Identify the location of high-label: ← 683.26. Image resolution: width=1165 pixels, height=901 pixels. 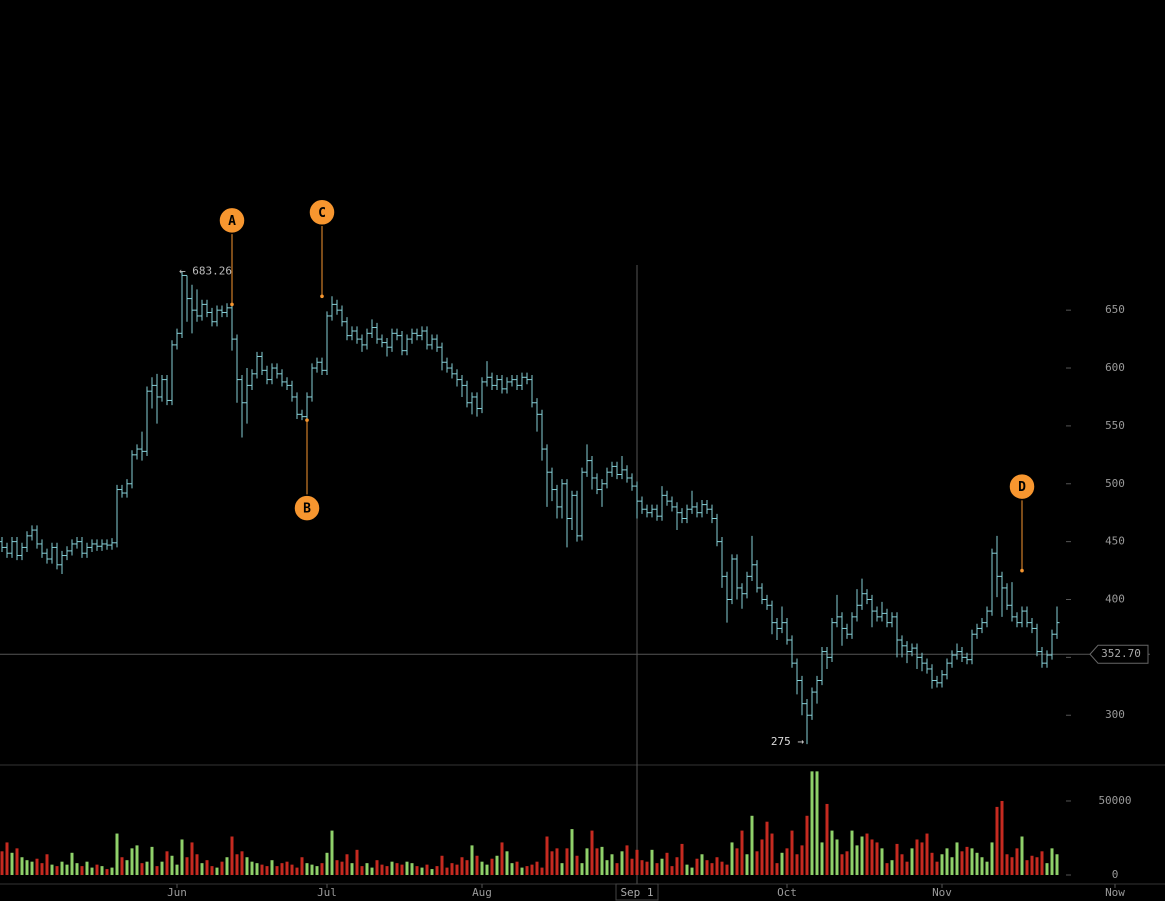
(205, 271).